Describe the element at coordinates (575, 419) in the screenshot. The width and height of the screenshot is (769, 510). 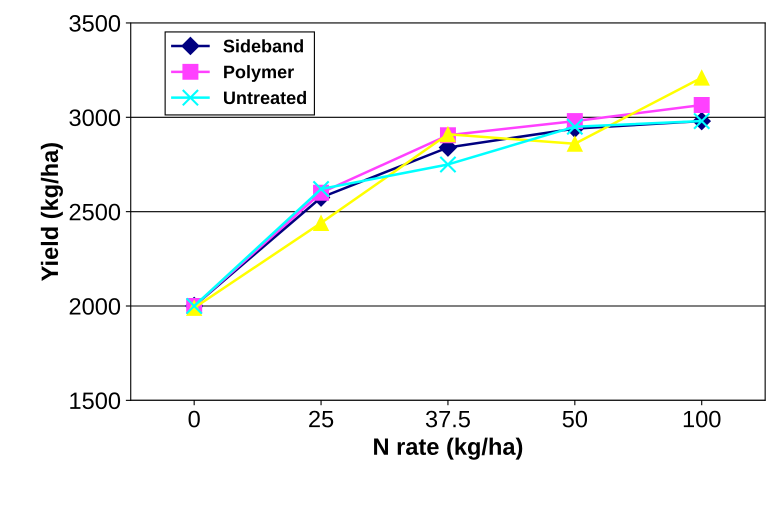
I see `x-tick-label: 50` at that location.